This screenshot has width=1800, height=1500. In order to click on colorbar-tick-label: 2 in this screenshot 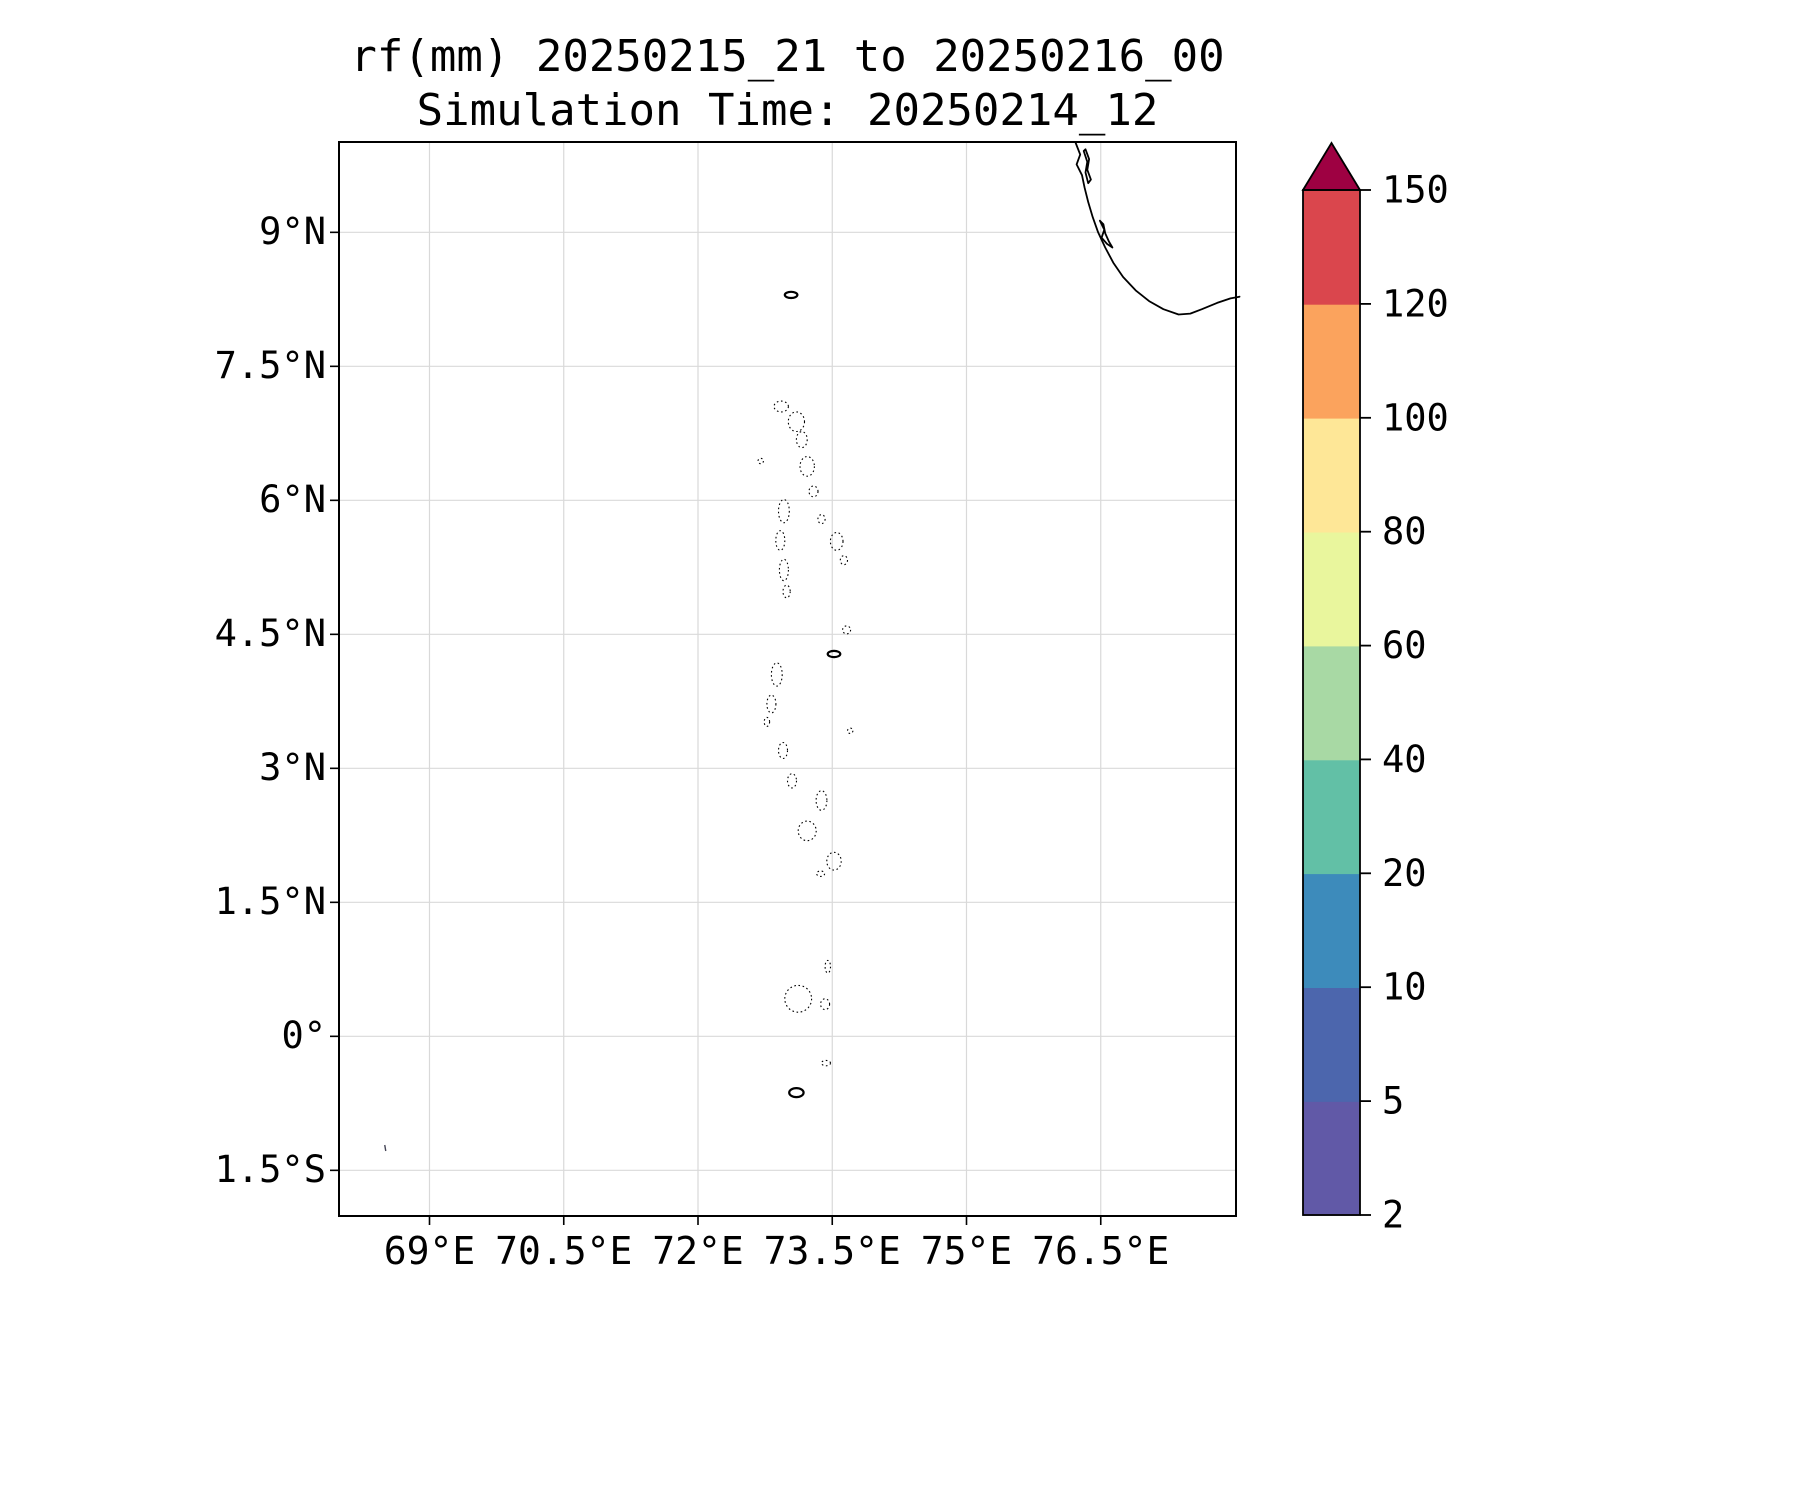, I will do `click(1393, 1215)`.